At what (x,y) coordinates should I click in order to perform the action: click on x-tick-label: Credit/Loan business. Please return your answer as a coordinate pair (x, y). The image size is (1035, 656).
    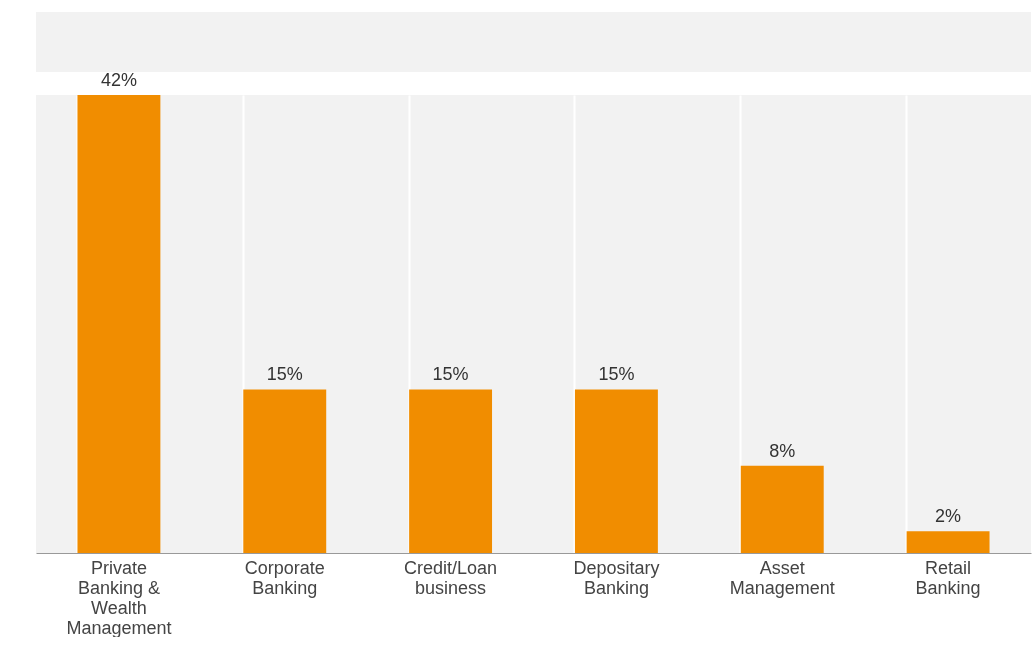
    Looking at the image, I should click on (451, 577).